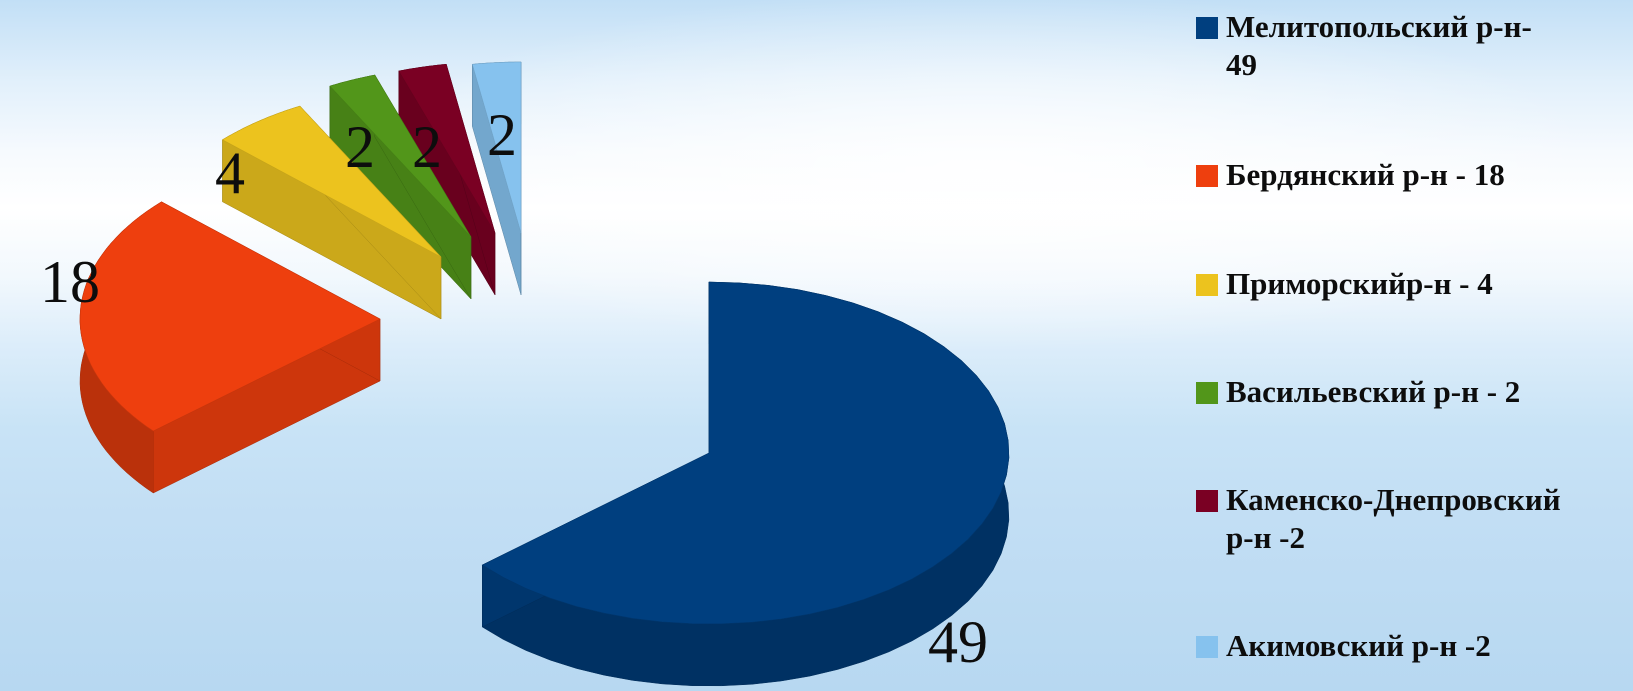 This screenshot has width=1633, height=691. What do you see at coordinates (1393, 518) in the screenshot?
I see `legend-label-kamenka: Каменско-Днепровский р-н -2` at bounding box center [1393, 518].